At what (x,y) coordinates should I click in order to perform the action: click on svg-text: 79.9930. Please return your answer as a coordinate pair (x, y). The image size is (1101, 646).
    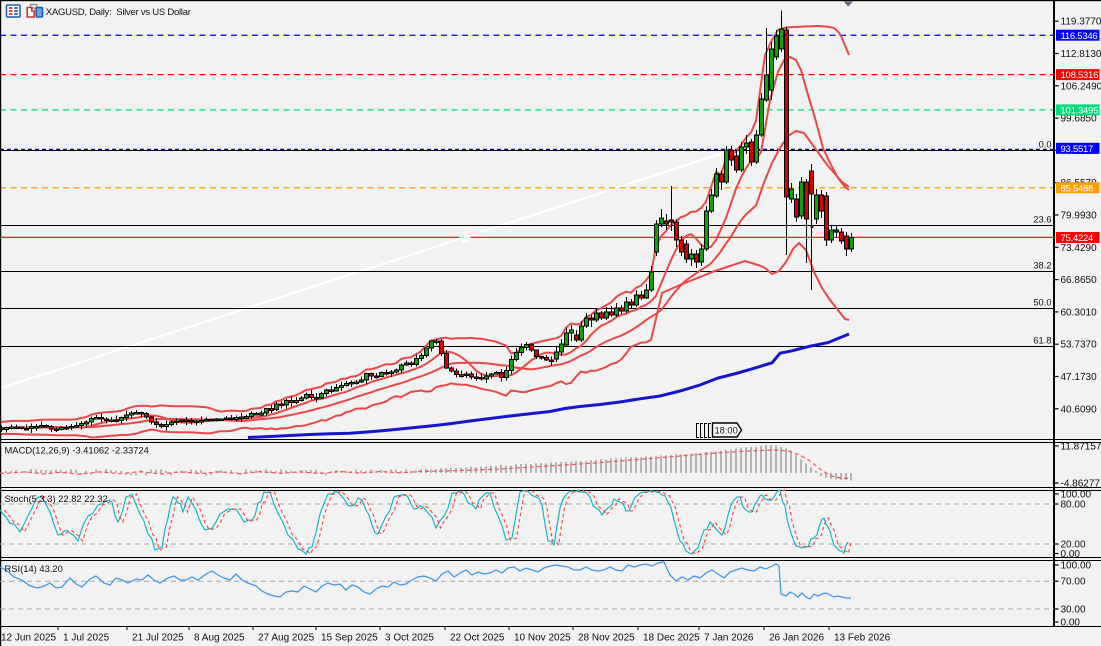
    Looking at the image, I should click on (1079, 216).